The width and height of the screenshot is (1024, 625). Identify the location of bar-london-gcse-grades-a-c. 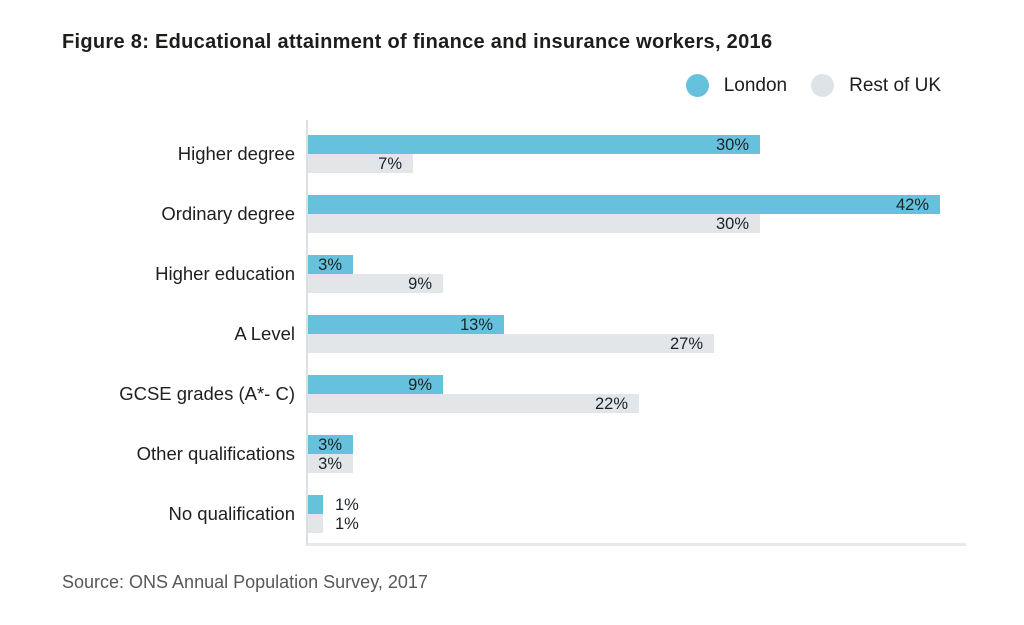
(375, 384).